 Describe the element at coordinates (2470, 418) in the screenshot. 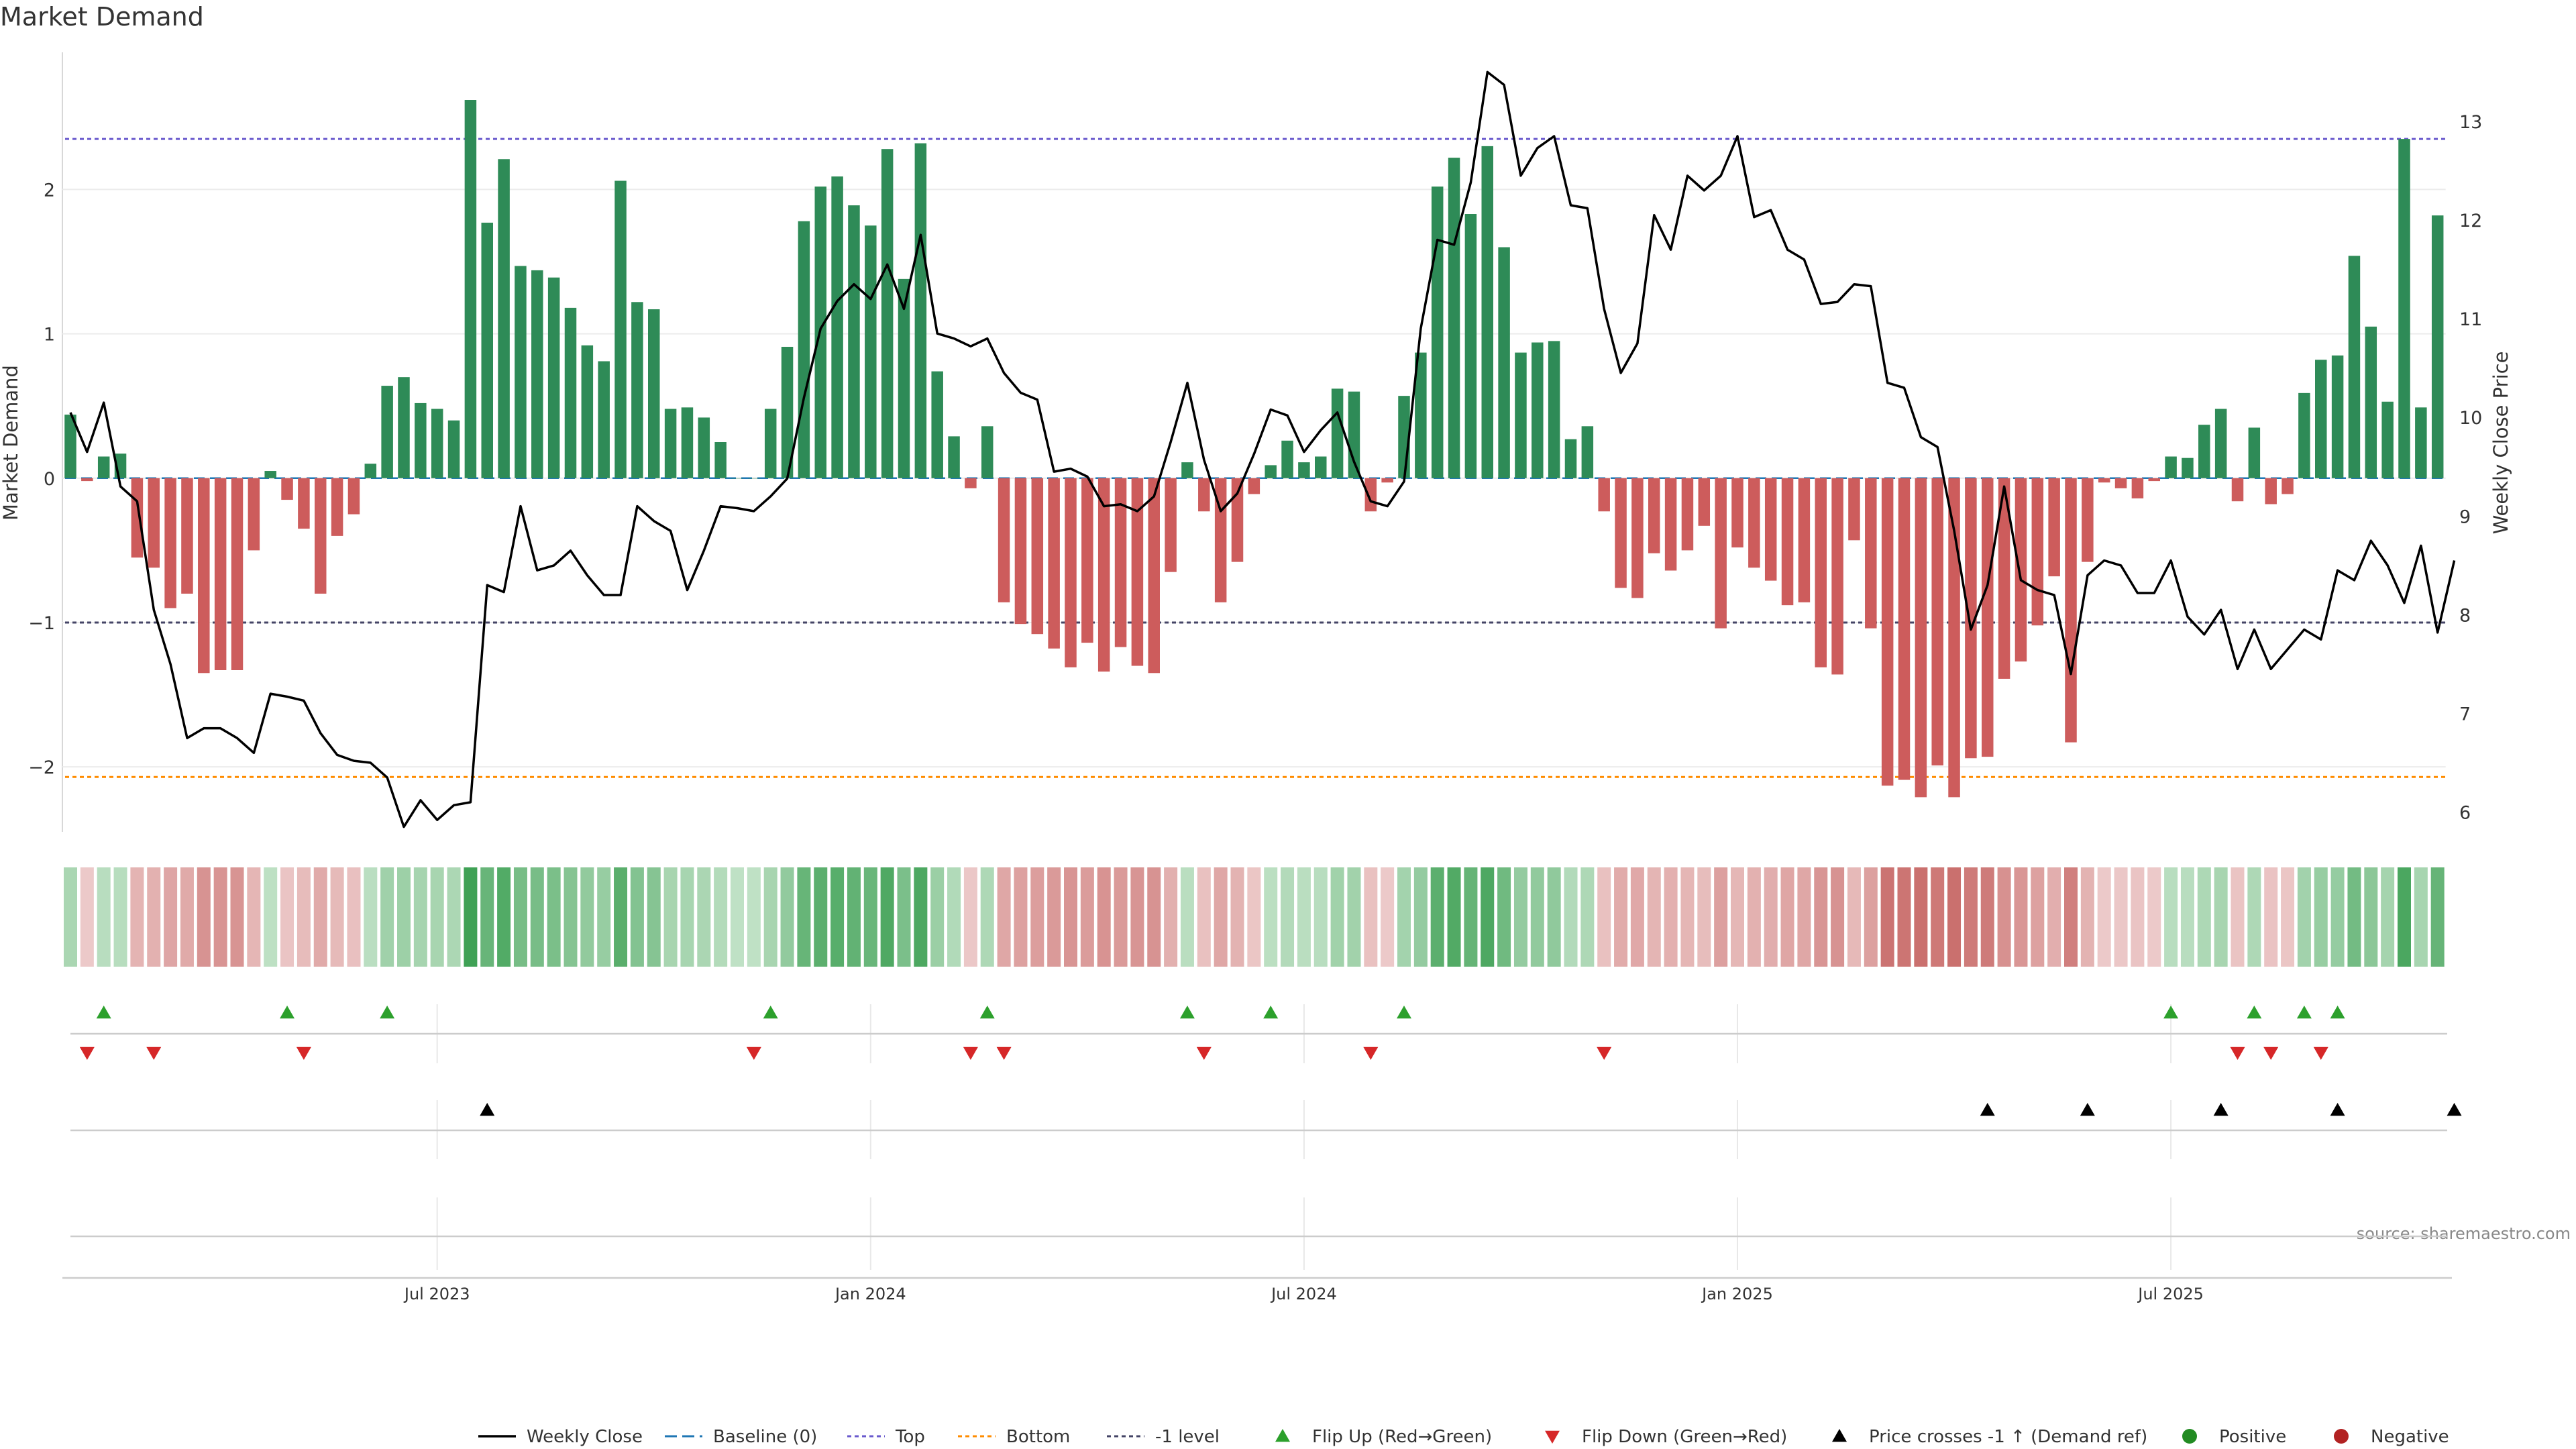

I see `y-tick-right-3: 10` at that location.